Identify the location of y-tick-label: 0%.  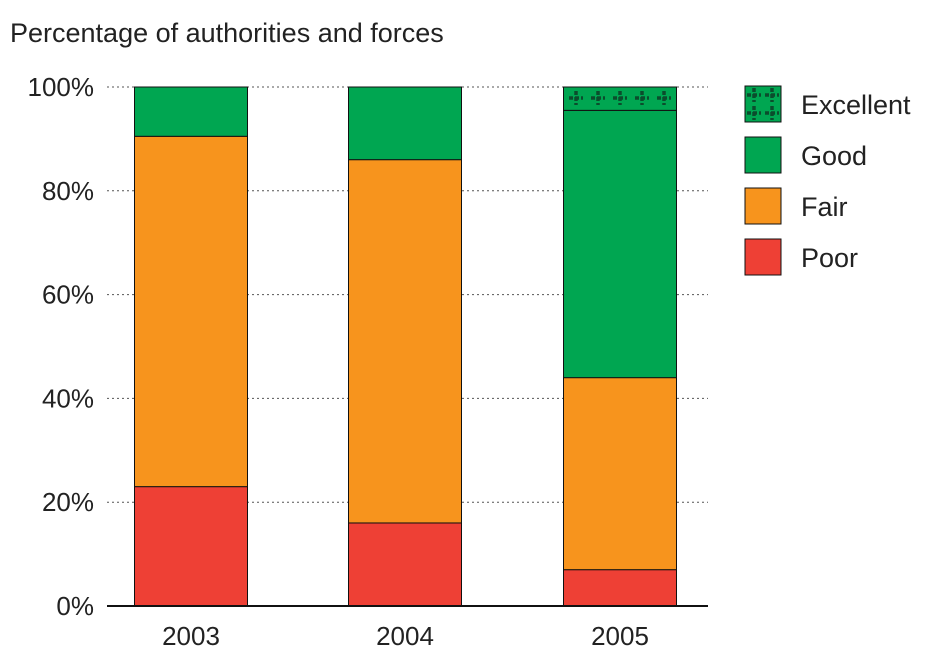
(75, 606).